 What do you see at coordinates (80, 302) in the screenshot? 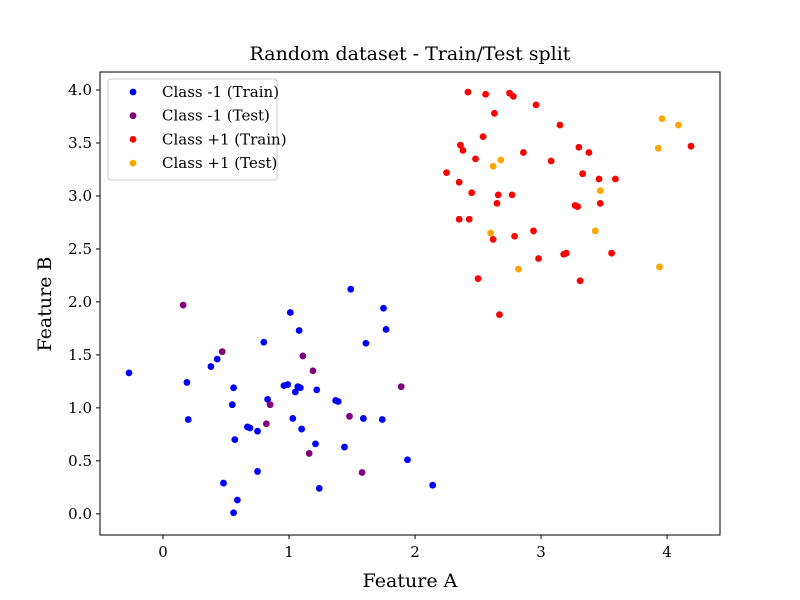
I see `y-tick-label: 2.0` at bounding box center [80, 302].